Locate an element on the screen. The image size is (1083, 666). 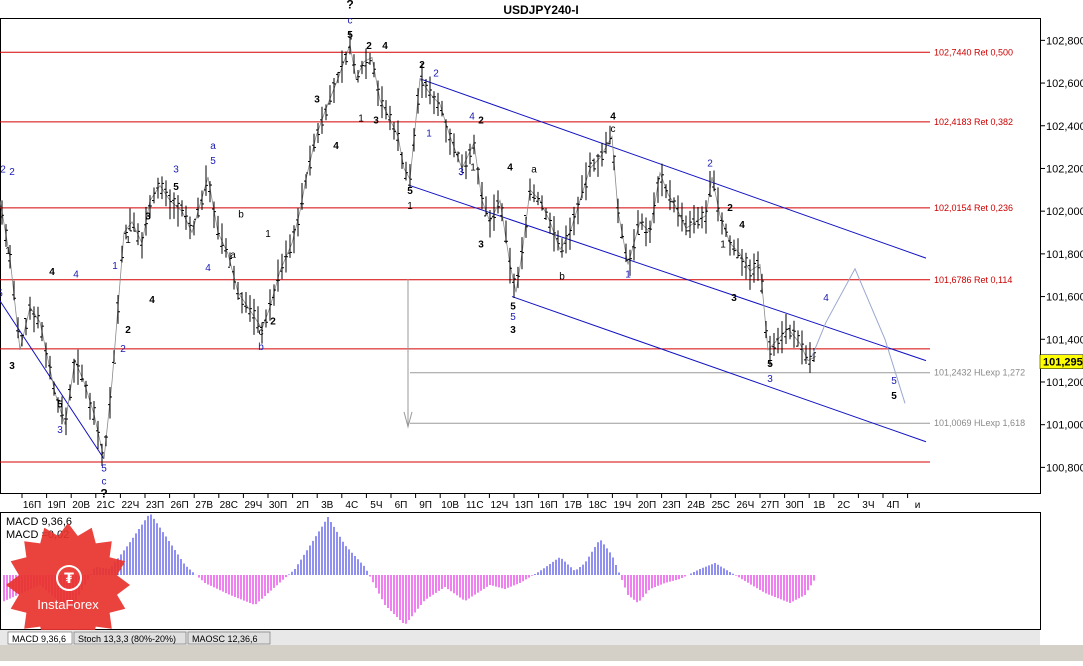
y-tick-label: 100,800 is located at coordinates (1064, 468).